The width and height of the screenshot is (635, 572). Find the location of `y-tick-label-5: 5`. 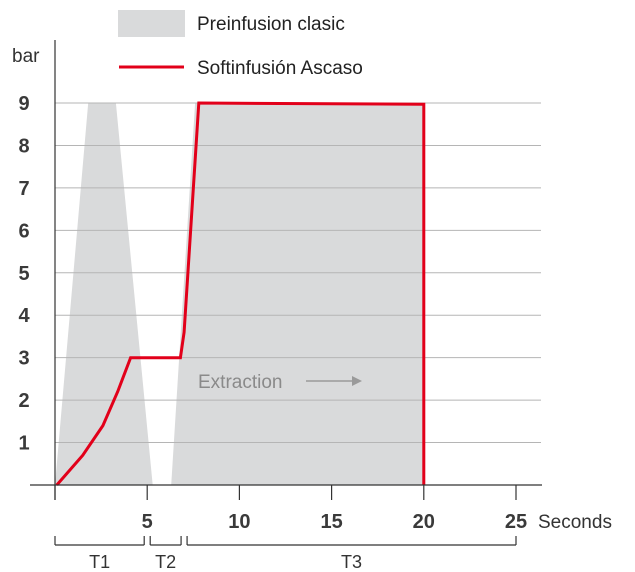

y-tick-label-5: 5 is located at coordinates (23, 274).